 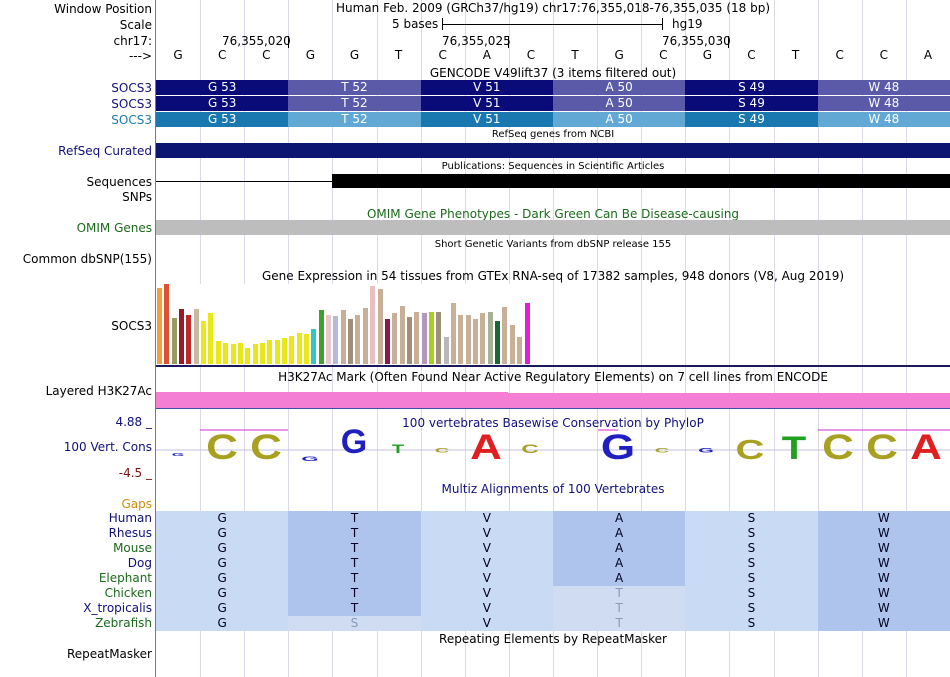 I want to click on refseq-gene-bar, so click(x=553, y=150).